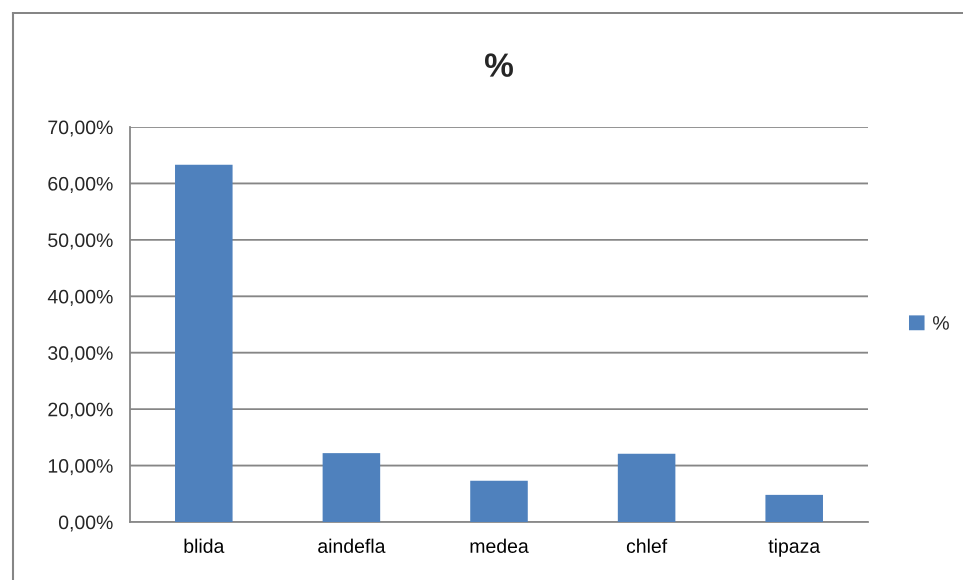 This screenshot has width=963, height=580. What do you see at coordinates (80, 298) in the screenshot?
I see `y-tick-label: 40,00%` at bounding box center [80, 298].